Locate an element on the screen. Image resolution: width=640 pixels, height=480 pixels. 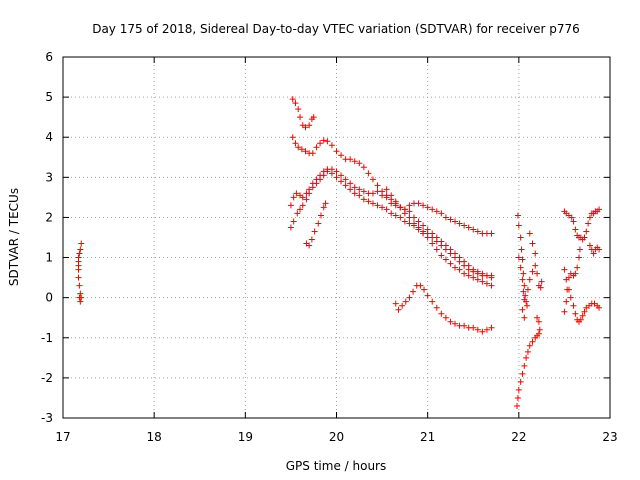
series-s10 is located at coordinates (522, 260).